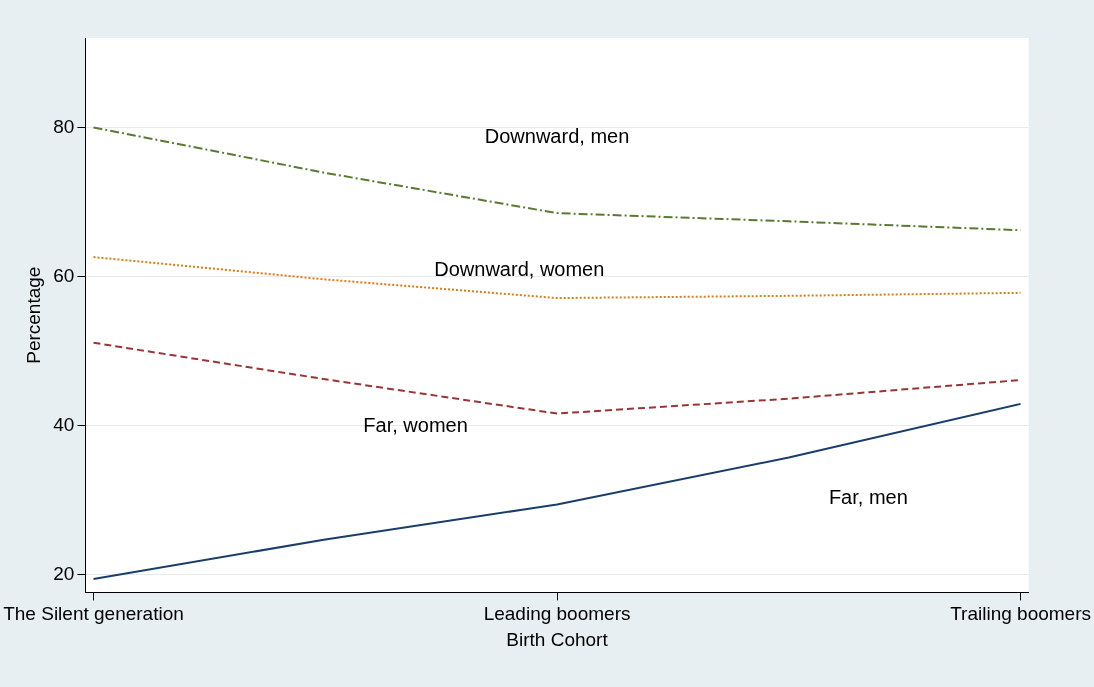 The height and width of the screenshot is (687, 1094). What do you see at coordinates (34, 315) in the screenshot?
I see `y-axis-title: Percentage` at bounding box center [34, 315].